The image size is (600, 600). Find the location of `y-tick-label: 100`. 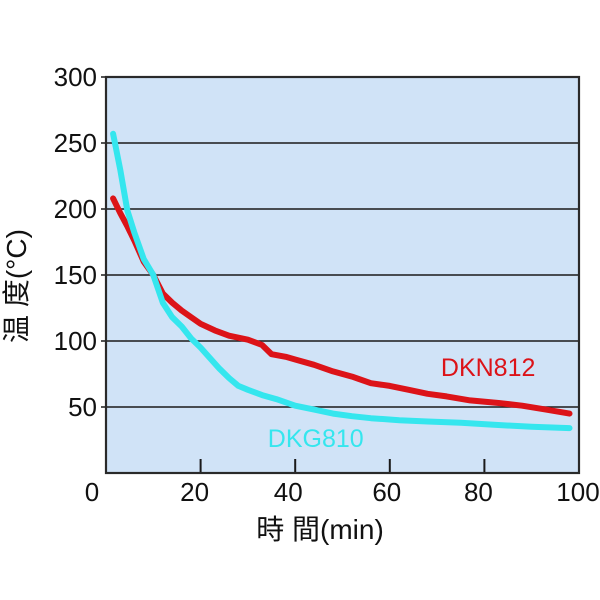

y-tick-label: 100 is located at coordinates (75, 341).